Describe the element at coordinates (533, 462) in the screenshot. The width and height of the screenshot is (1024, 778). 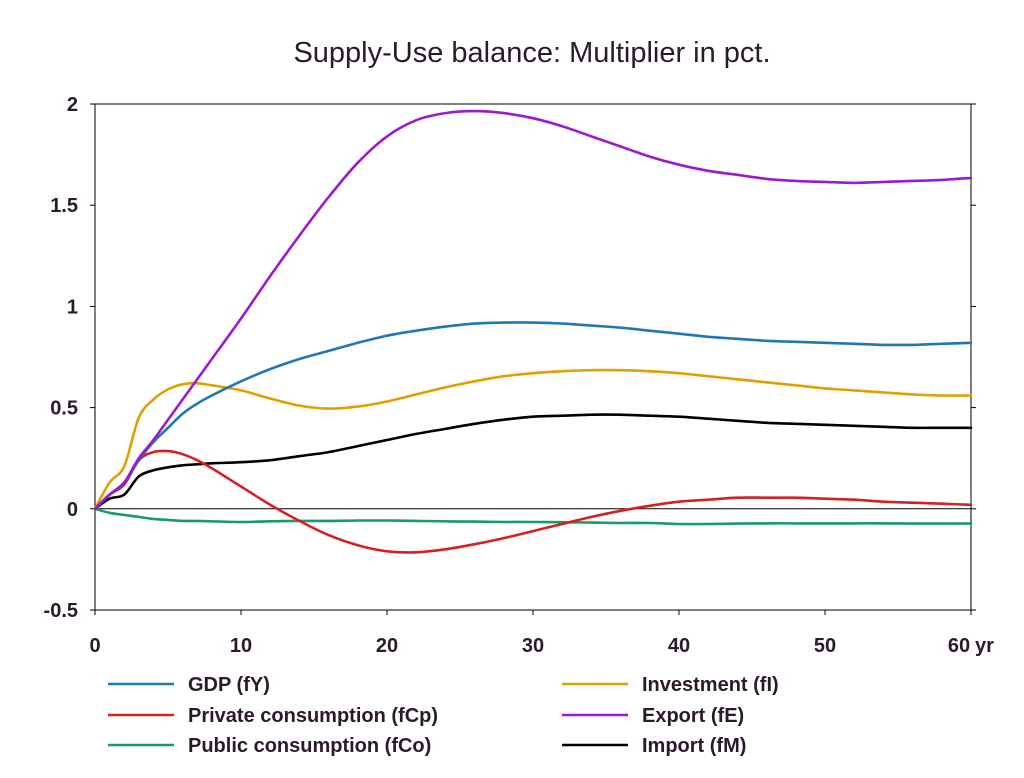
I see `series-line-import-fm` at that location.